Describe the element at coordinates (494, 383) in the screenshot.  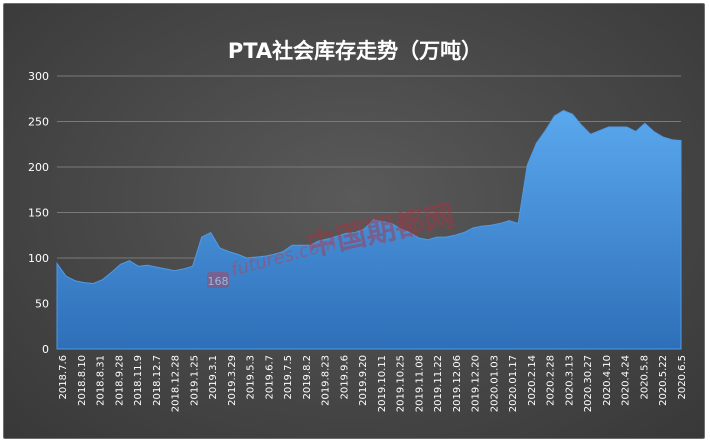
I see `x-tick-label: 2020.01.03` at that location.